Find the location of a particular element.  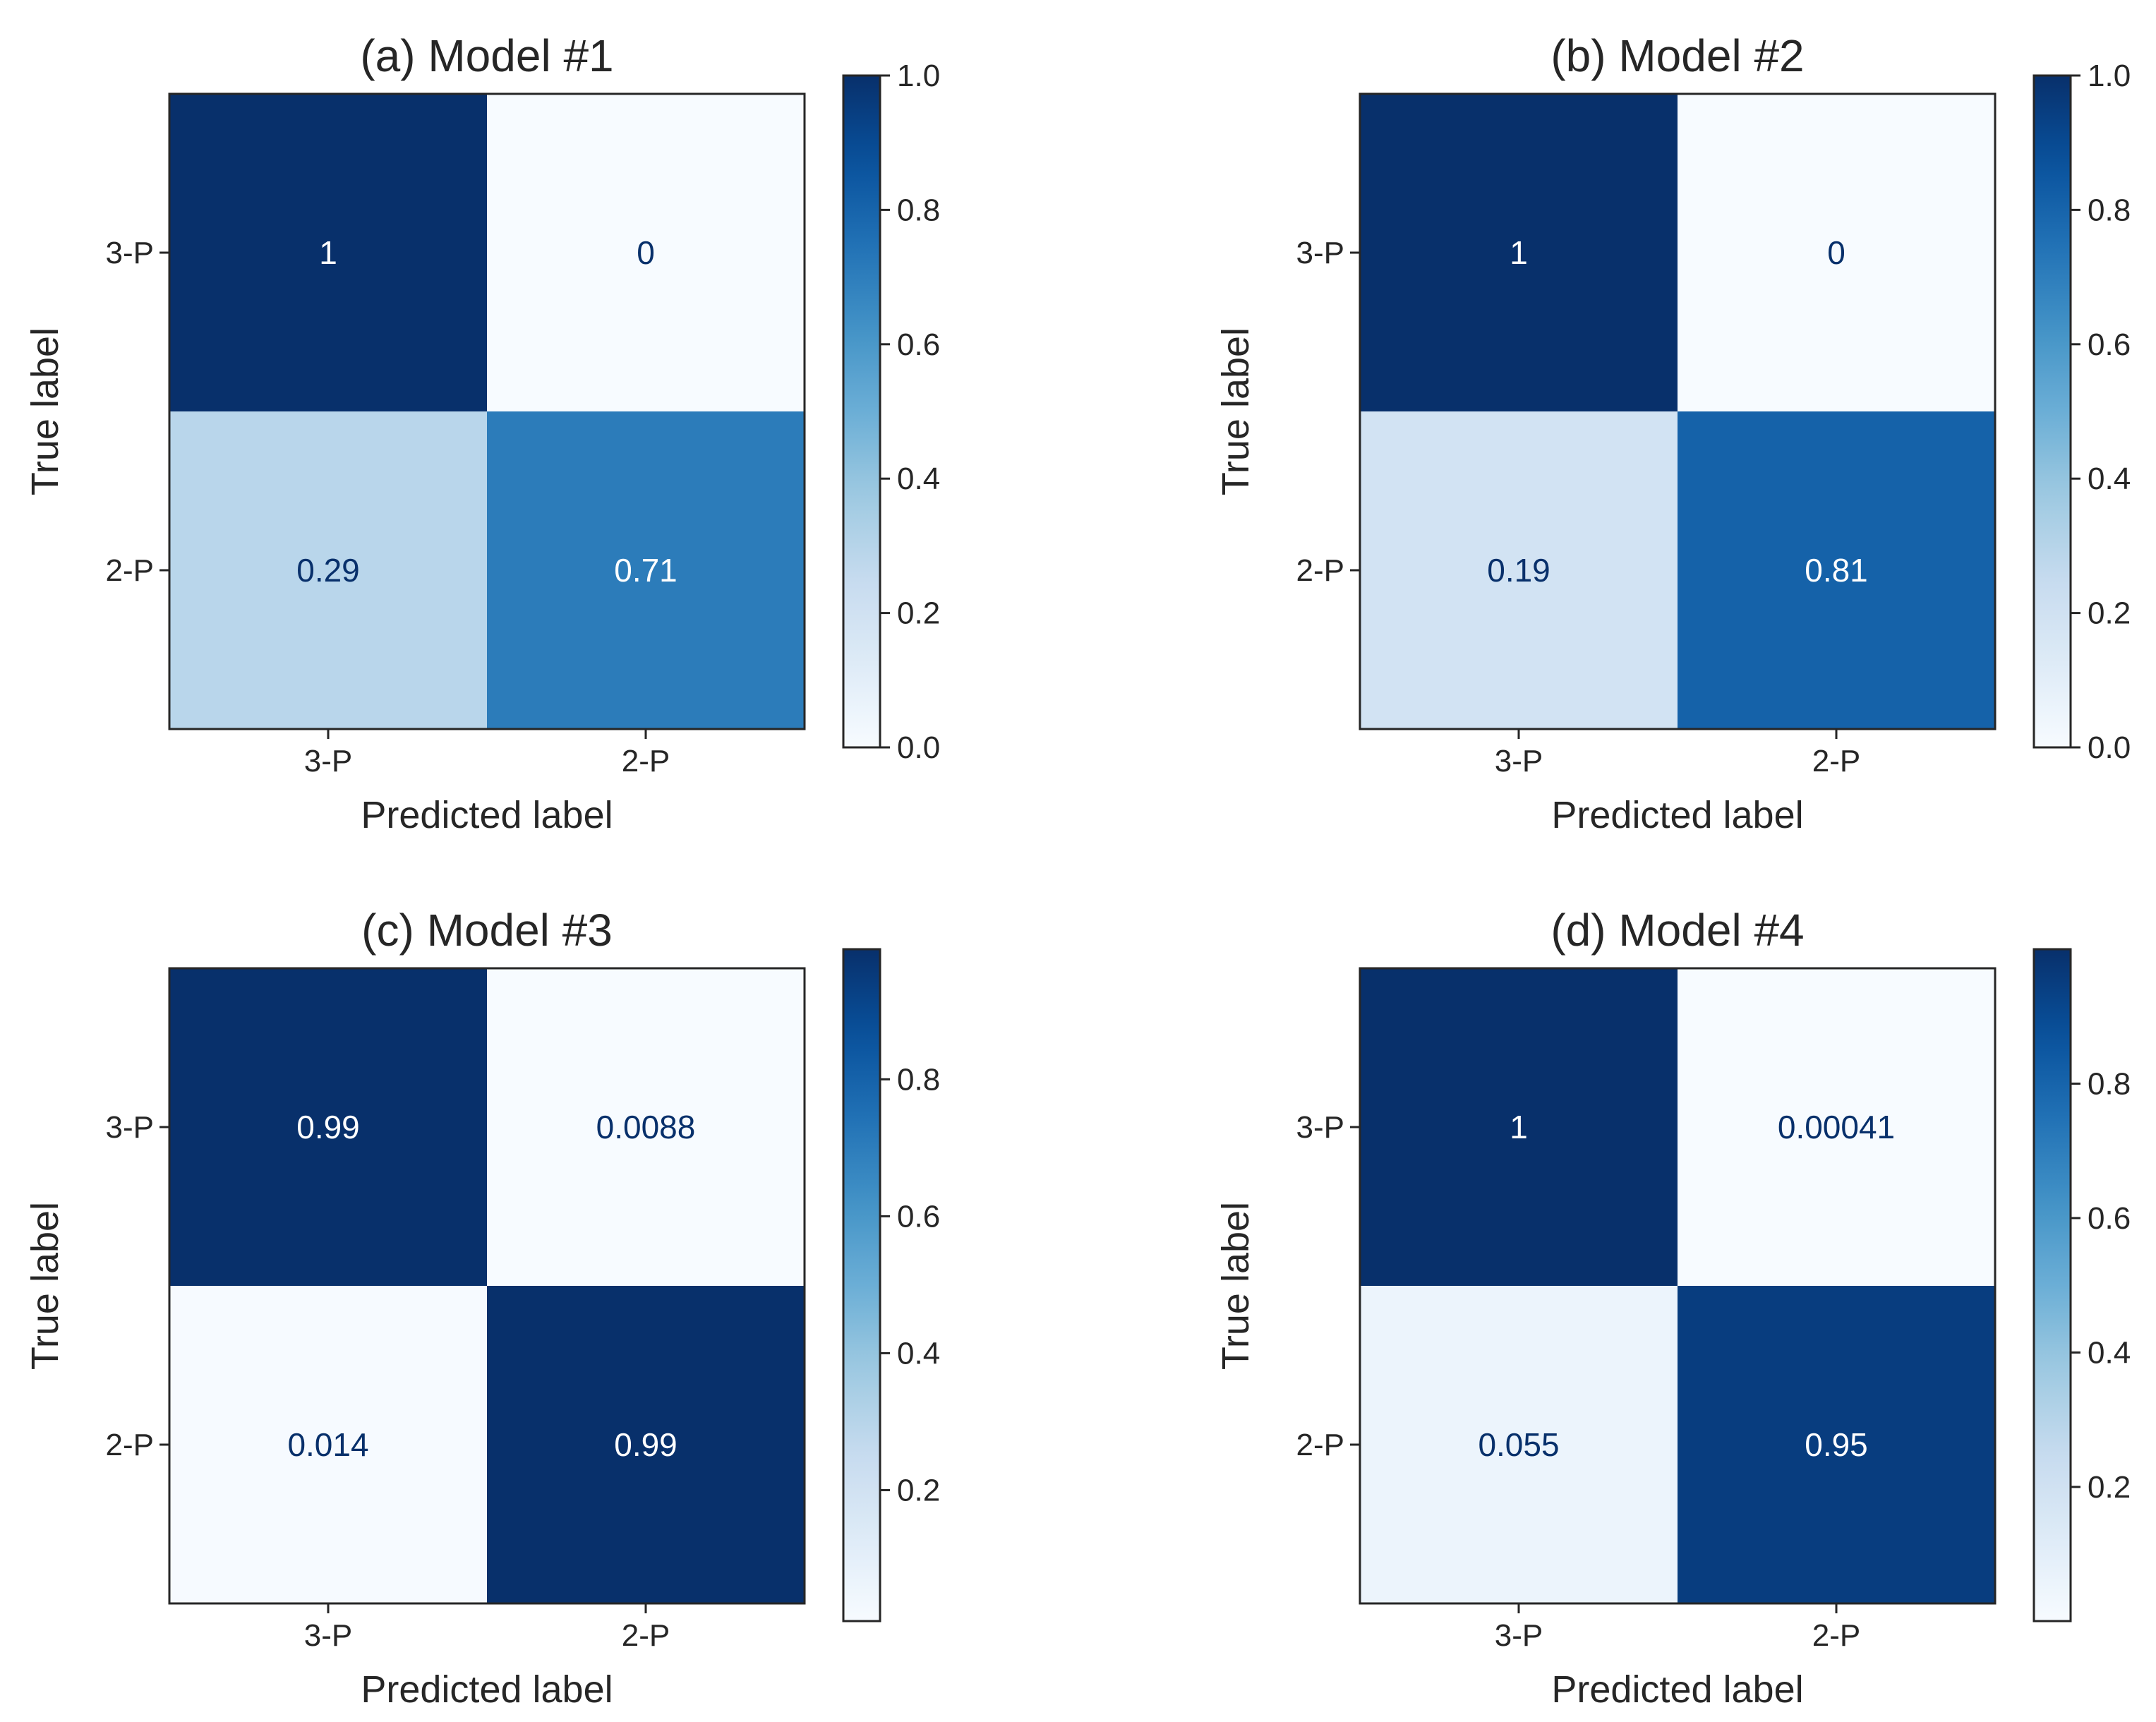

cell-value-label: 0.0088 is located at coordinates (646, 1127).